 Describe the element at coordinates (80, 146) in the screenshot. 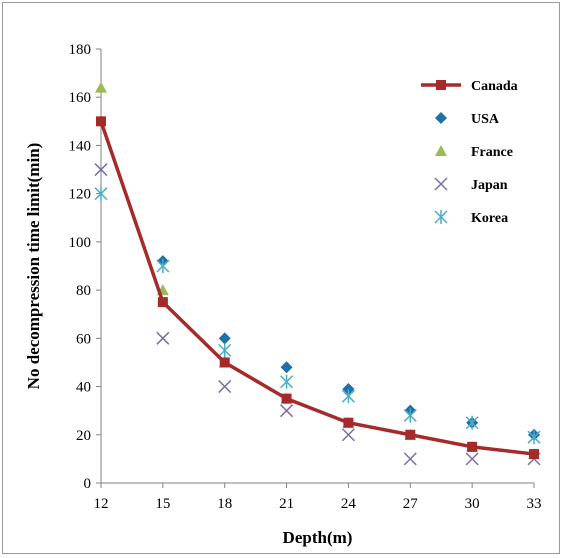

I see `y-tick-label: 140` at that location.